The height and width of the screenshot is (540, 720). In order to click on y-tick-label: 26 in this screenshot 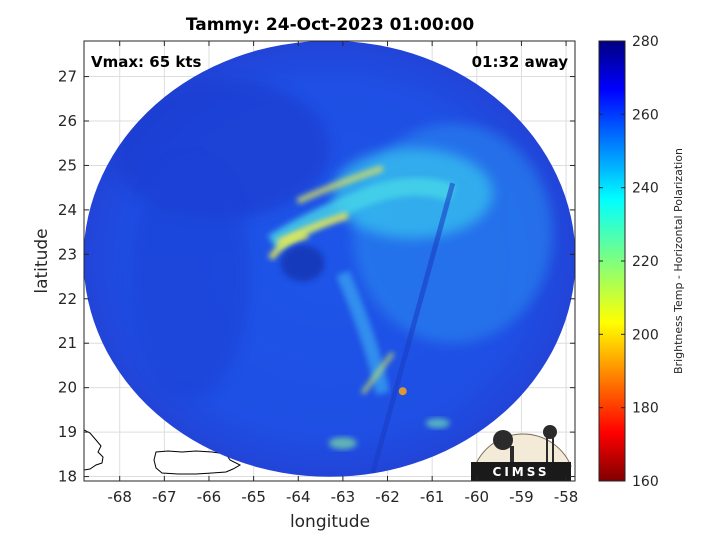, I will do `click(67, 121)`.